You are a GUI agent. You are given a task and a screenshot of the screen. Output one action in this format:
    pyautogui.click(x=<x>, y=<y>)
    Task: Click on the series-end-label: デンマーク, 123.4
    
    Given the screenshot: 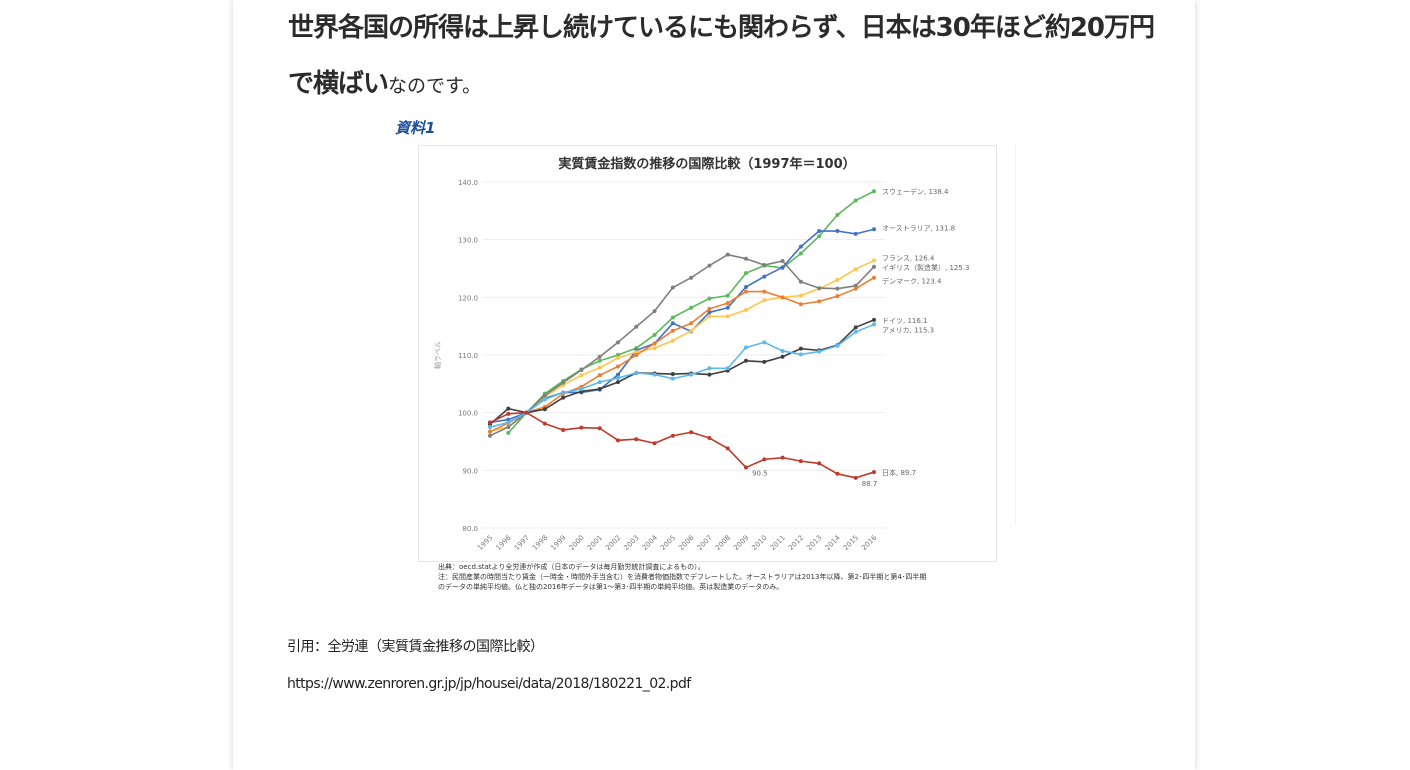 What is the action you would take?
    pyautogui.click(x=912, y=281)
    